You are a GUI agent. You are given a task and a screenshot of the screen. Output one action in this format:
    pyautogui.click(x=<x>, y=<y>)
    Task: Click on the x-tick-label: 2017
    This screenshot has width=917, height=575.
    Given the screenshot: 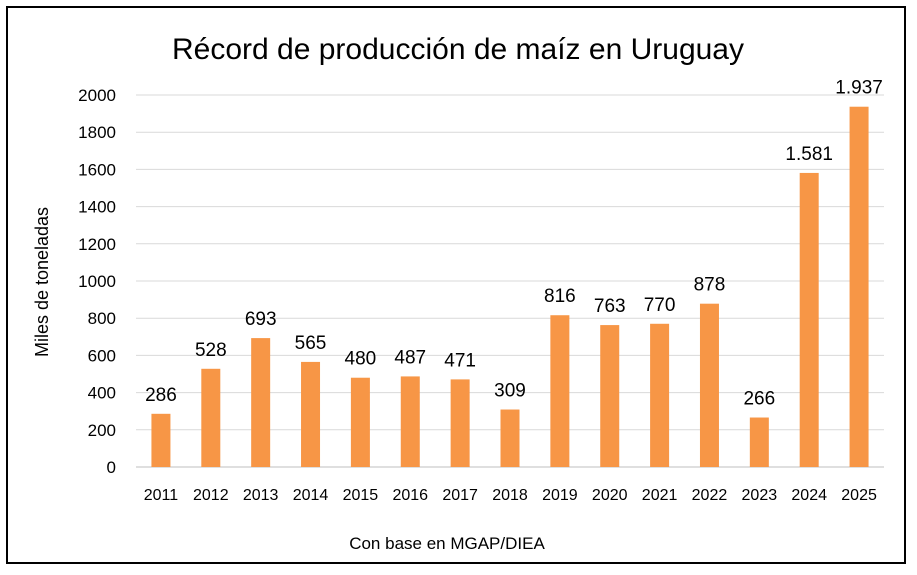 What is the action you would take?
    pyautogui.click(x=460, y=495)
    